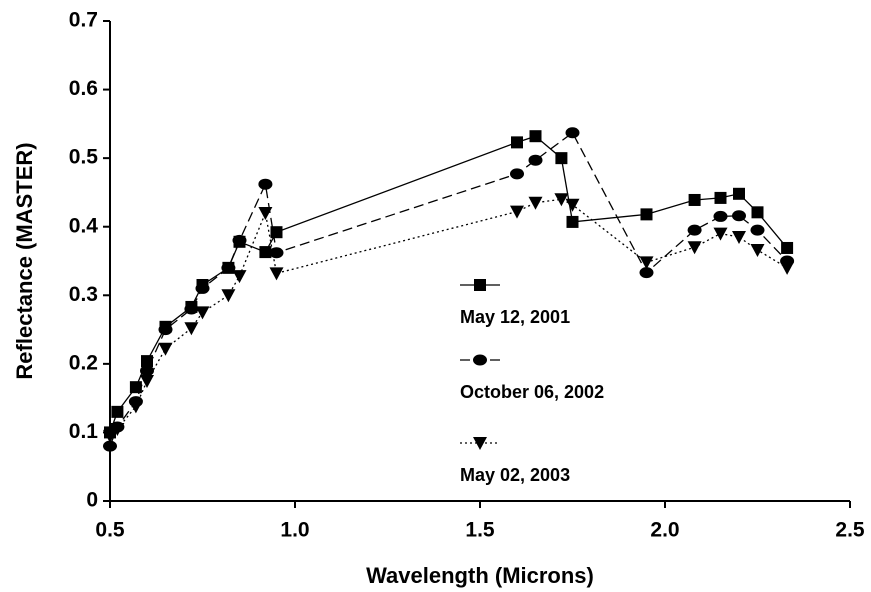  What do you see at coordinates (83, 20) in the screenshot?
I see `y-tick-label: 0.7` at bounding box center [83, 20].